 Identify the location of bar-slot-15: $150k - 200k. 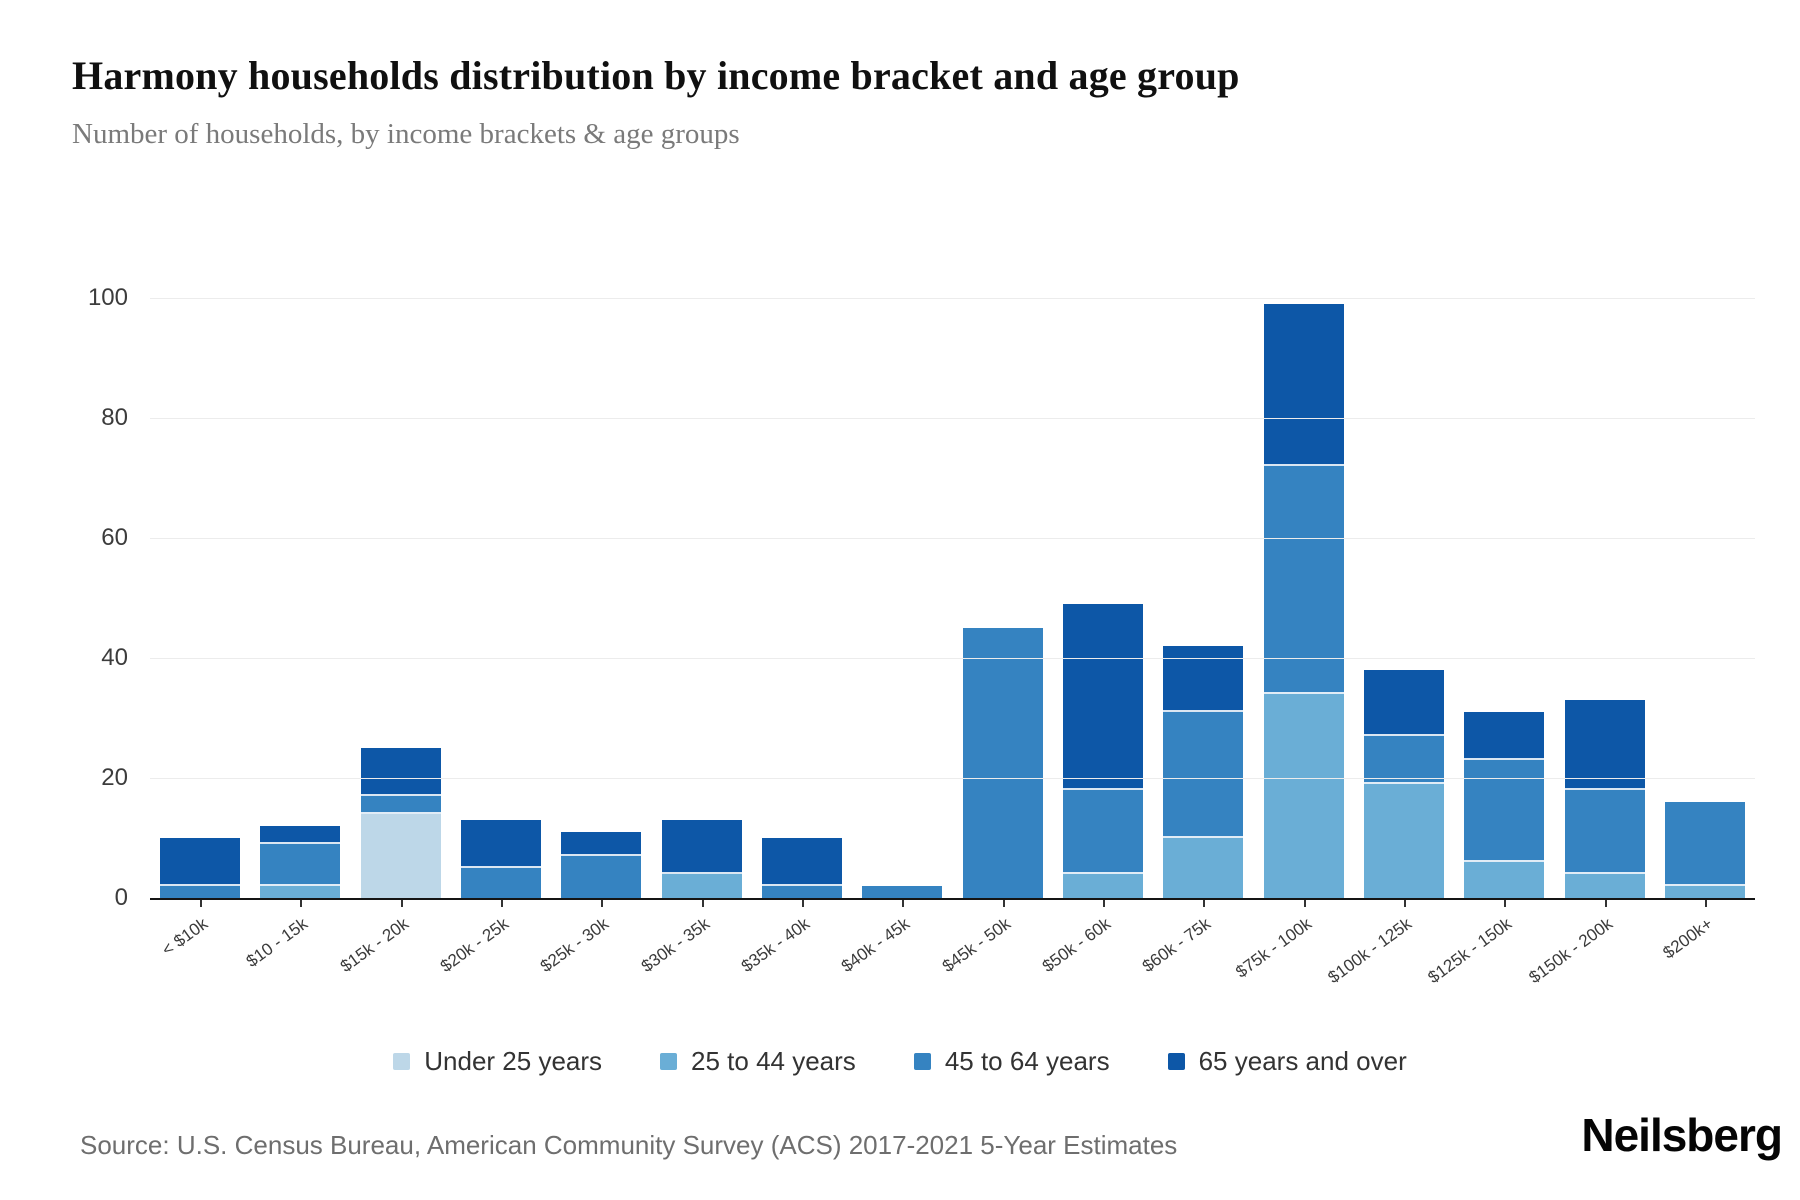
(1589, 612).